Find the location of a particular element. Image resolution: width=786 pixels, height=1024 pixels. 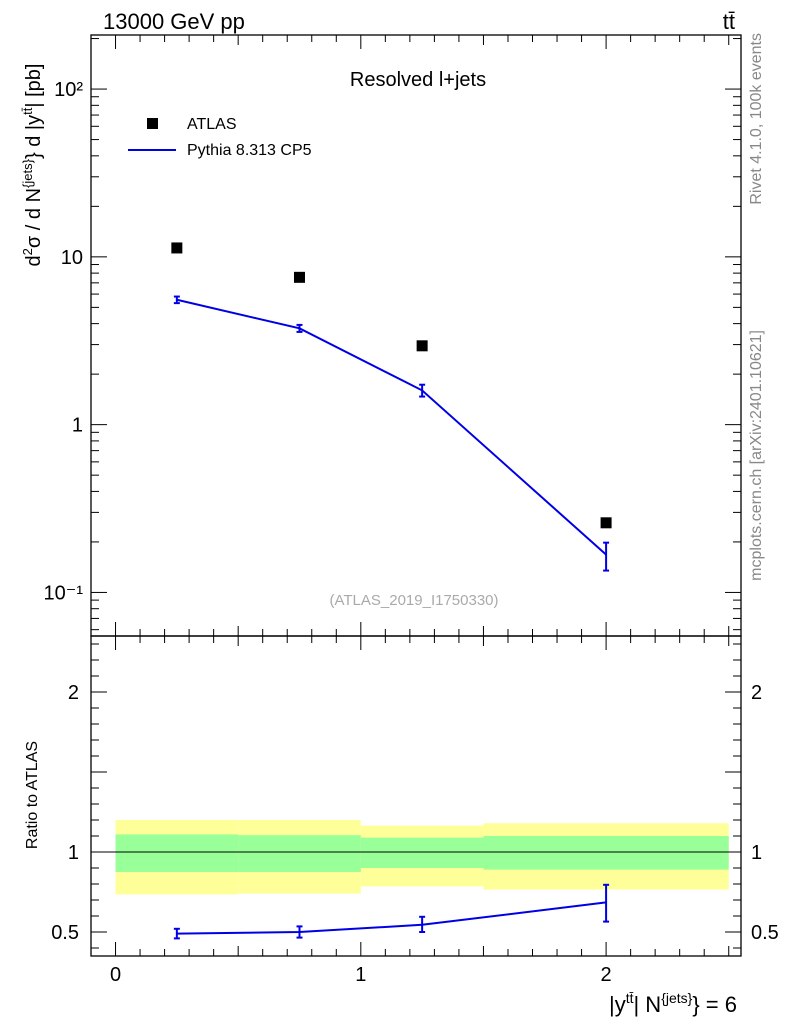

x-axis-label: |ytt̄| N{jets}} = 6 is located at coordinates (673, 1003).